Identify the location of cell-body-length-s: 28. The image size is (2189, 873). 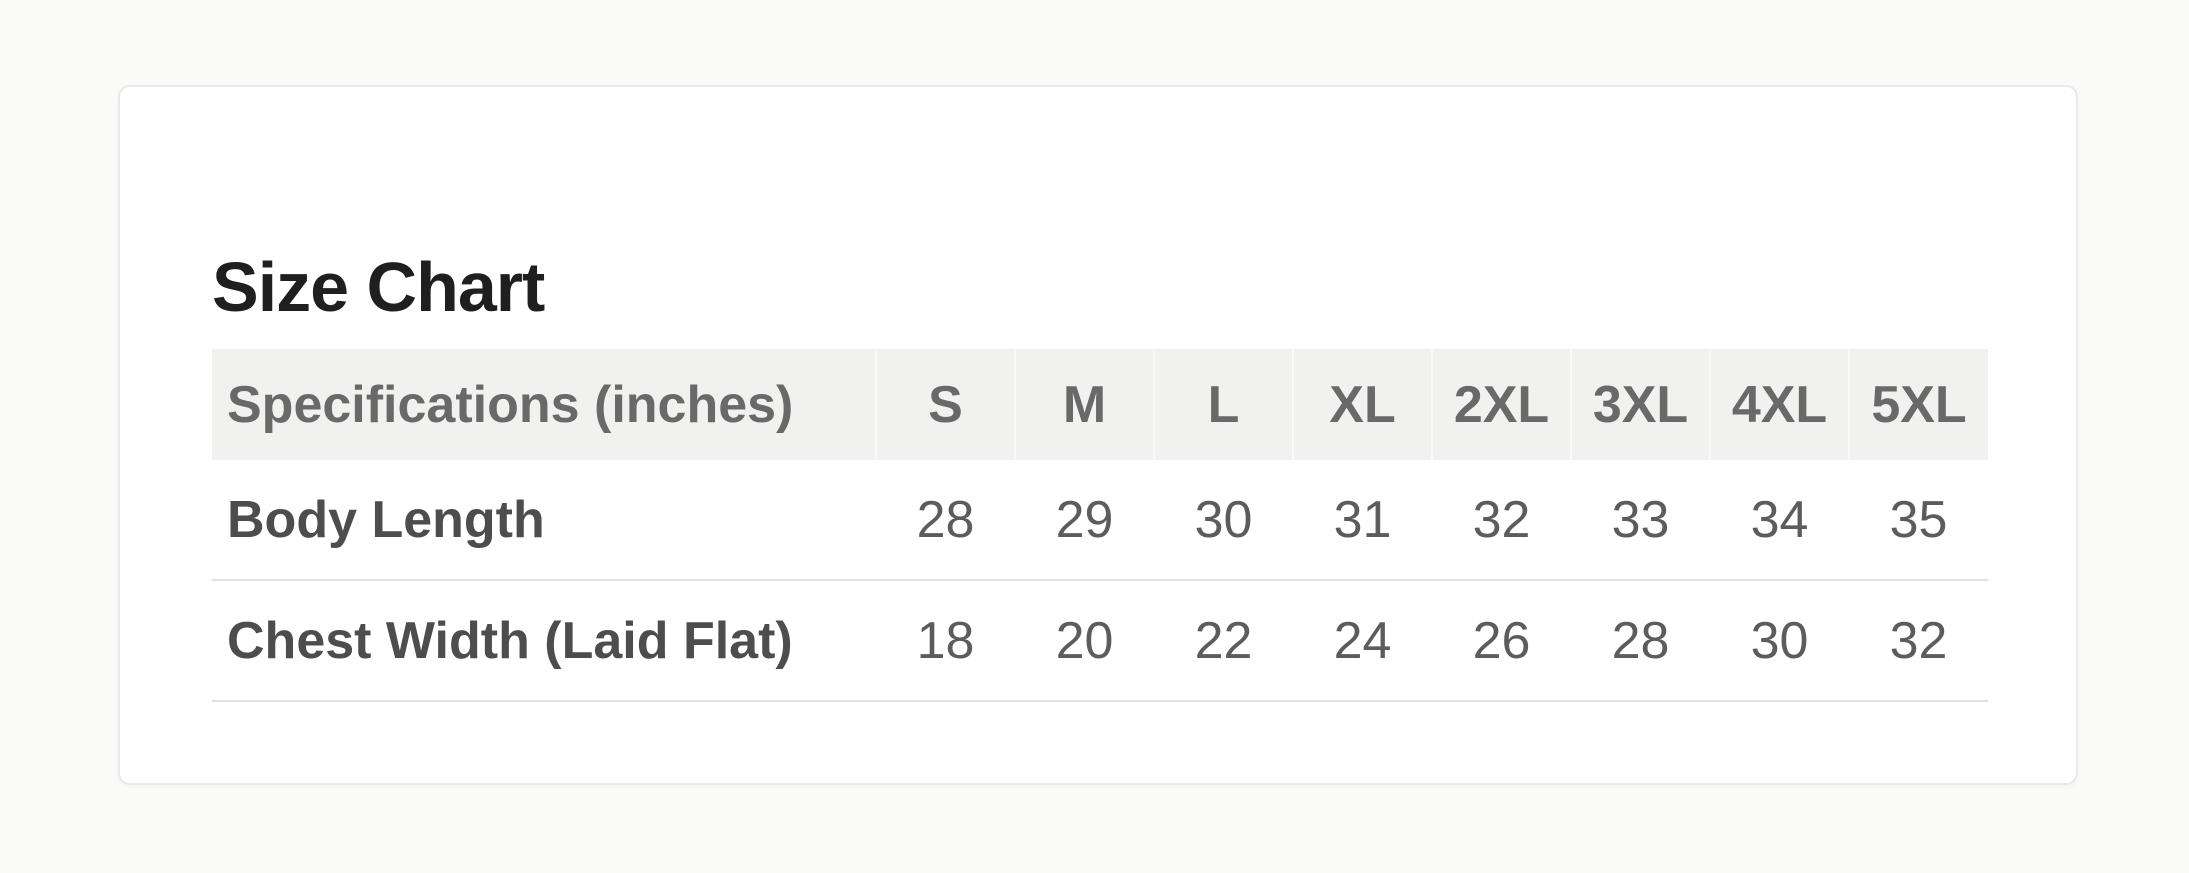
(945, 520).